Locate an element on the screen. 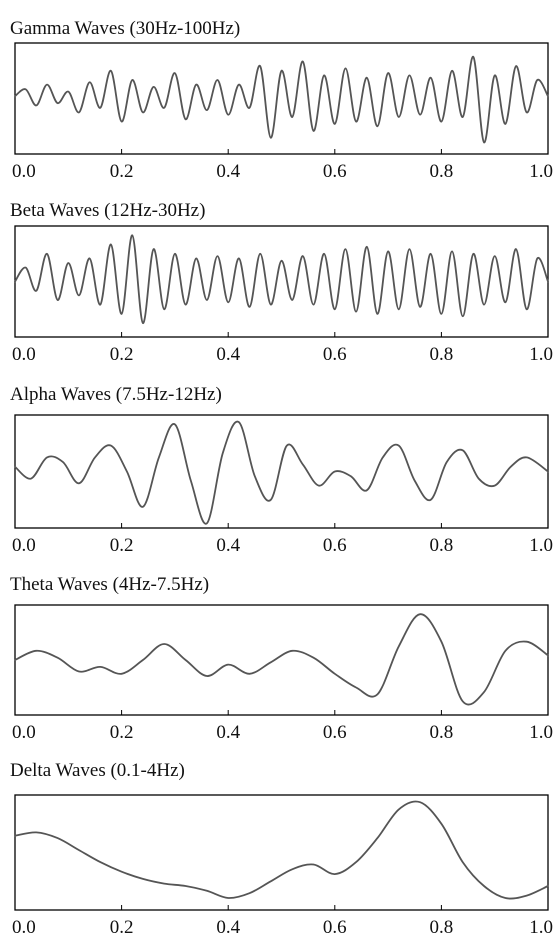 This screenshot has width=555, height=936. panel-title: Beta Waves (12Hz-30Hz) is located at coordinates (107, 210).